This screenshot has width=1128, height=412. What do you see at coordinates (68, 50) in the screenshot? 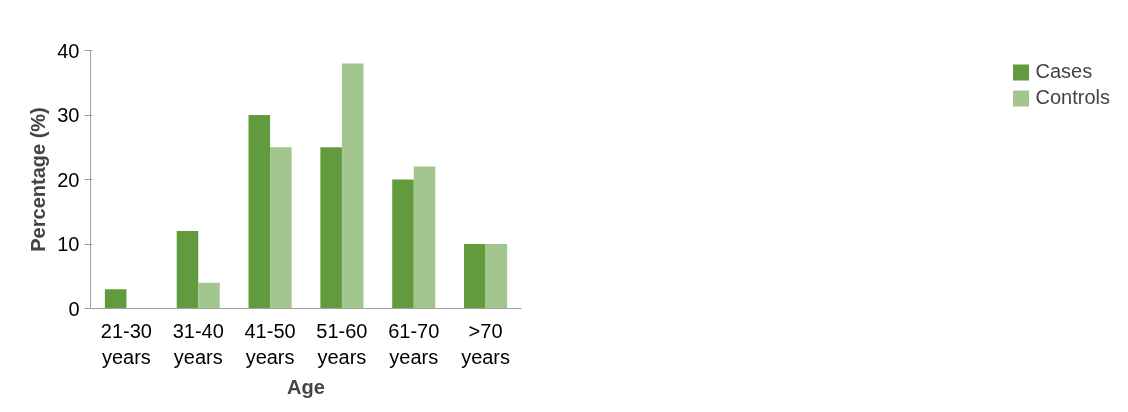
I see `y-tick-label: 40` at bounding box center [68, 50].